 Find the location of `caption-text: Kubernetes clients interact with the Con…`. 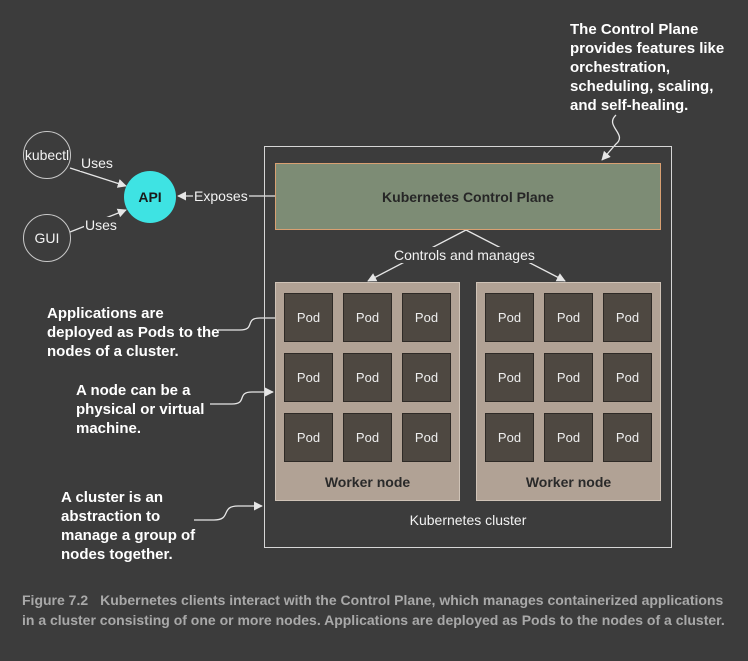

caption-text: Kubernetes clients interact with the Con… is located at coordinates (373, 610).